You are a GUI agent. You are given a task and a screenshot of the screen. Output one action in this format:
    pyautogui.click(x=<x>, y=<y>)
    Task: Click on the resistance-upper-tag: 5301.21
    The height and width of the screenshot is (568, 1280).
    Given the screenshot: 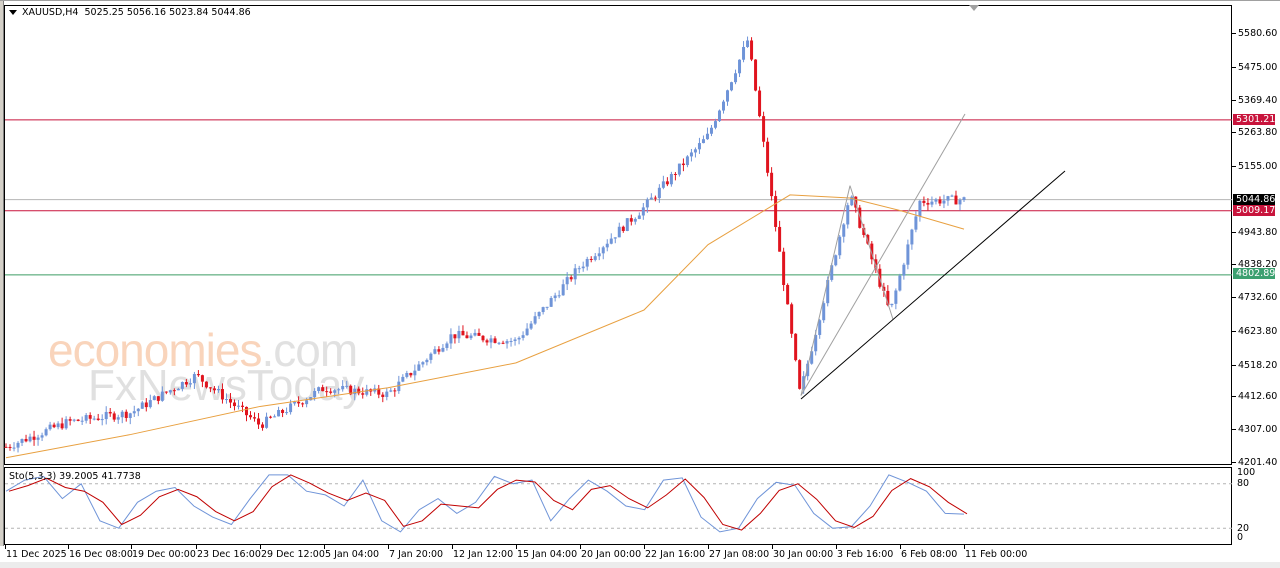 What is the action you would take?
    pyautogui.click(x=1254, y=119)
    